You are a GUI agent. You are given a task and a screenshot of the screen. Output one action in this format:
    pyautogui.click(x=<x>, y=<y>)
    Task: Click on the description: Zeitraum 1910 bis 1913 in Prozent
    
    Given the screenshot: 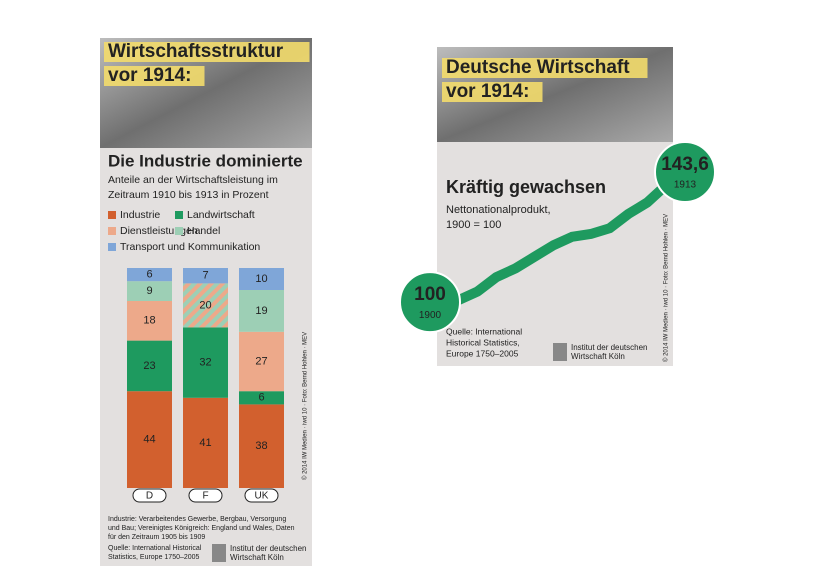 What is the action you would take?
    pyautogui.click(x=188, y=195)
    